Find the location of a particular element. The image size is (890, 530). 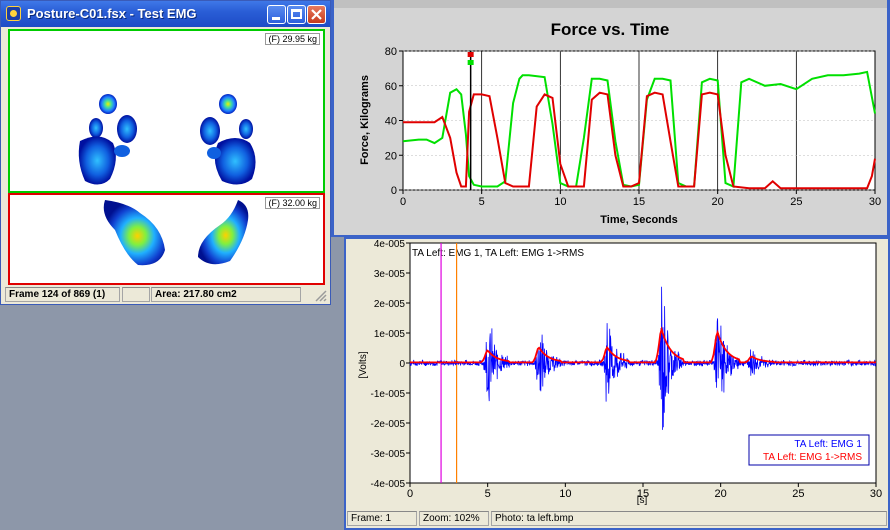

maximize-button is located at coordinates (296, 14).